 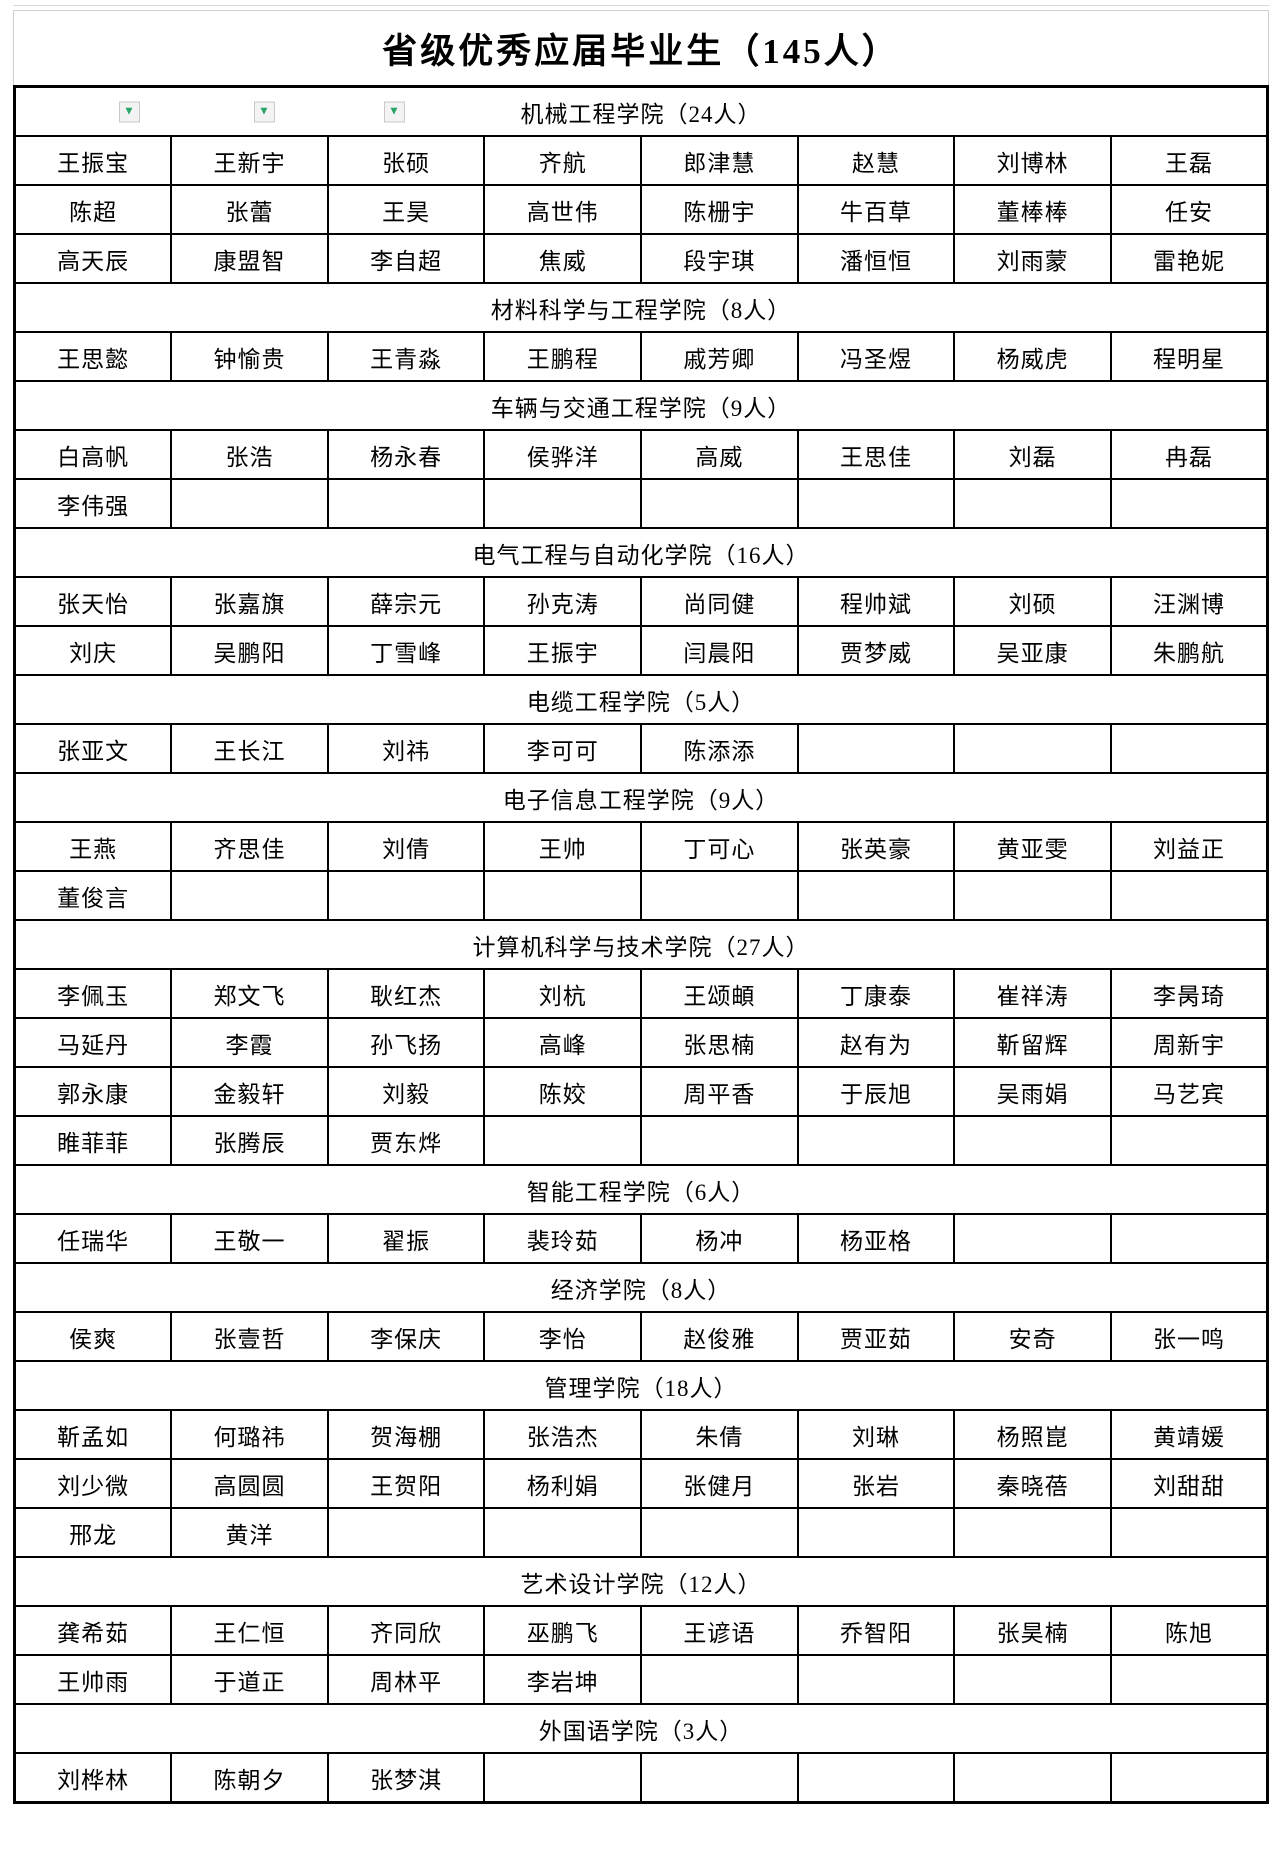 I want to click on student-name-cell: 高威, so click(x=719, y=454).